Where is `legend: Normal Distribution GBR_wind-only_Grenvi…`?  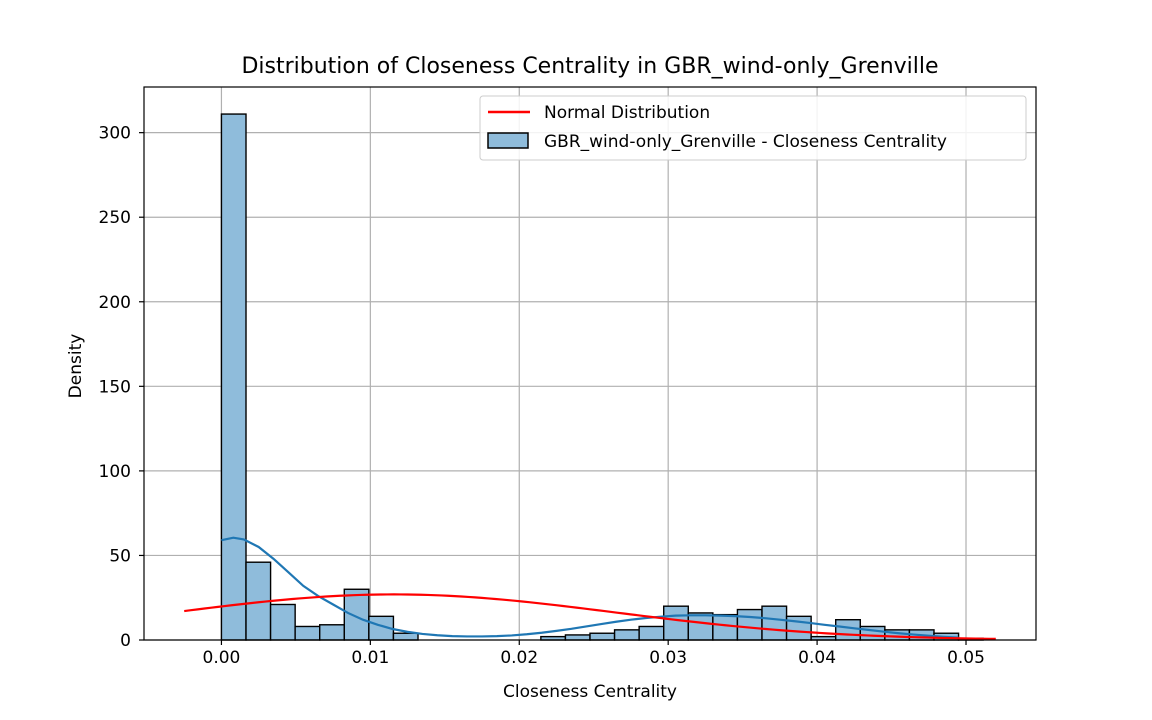
legend: Normal Distribution GBR_wind-only_Grenvi… is located at coordinates (753, 128).